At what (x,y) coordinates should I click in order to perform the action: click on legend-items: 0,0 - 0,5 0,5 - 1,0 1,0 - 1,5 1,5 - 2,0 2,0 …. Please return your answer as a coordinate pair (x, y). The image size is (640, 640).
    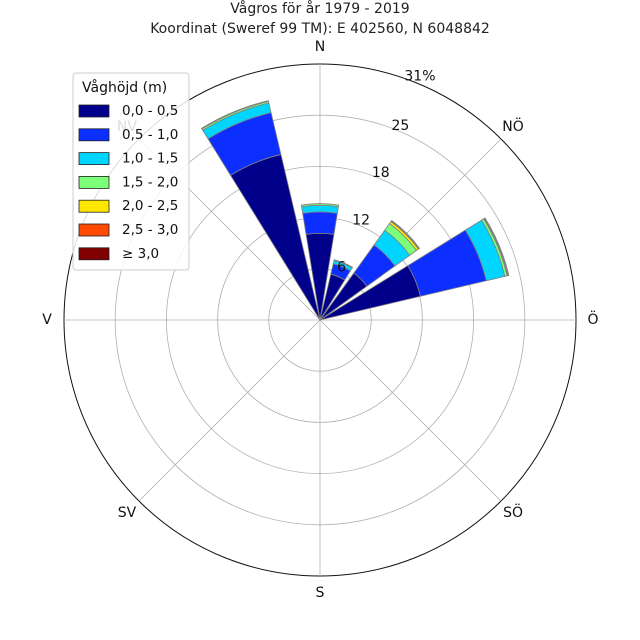
    Looking at the image, I should click on (128, 182).